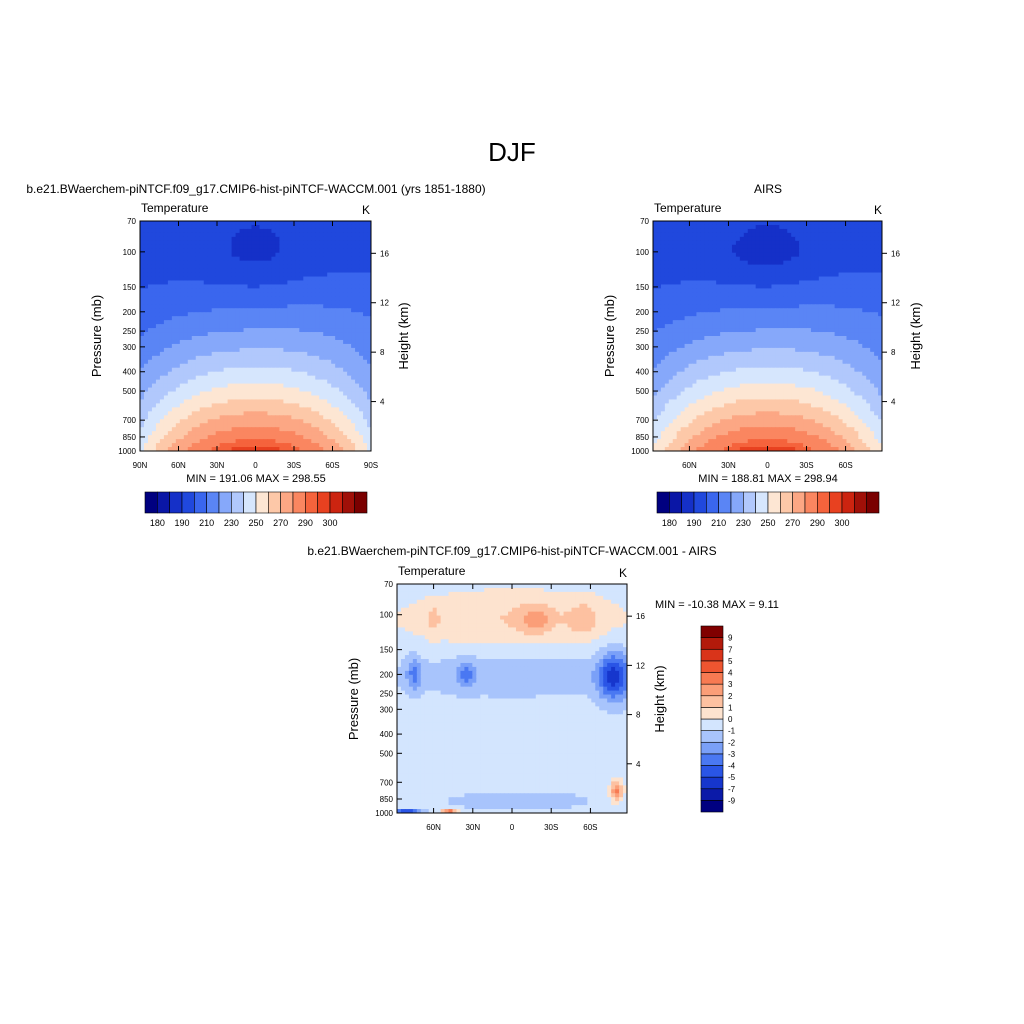 Image resolution: width=1024 pixels, height=1024 pixels. What do you see at coordinates (387, 650) in the screenshot?
I see `pressure-tick-label: 150` at bounding box center [387, 650].